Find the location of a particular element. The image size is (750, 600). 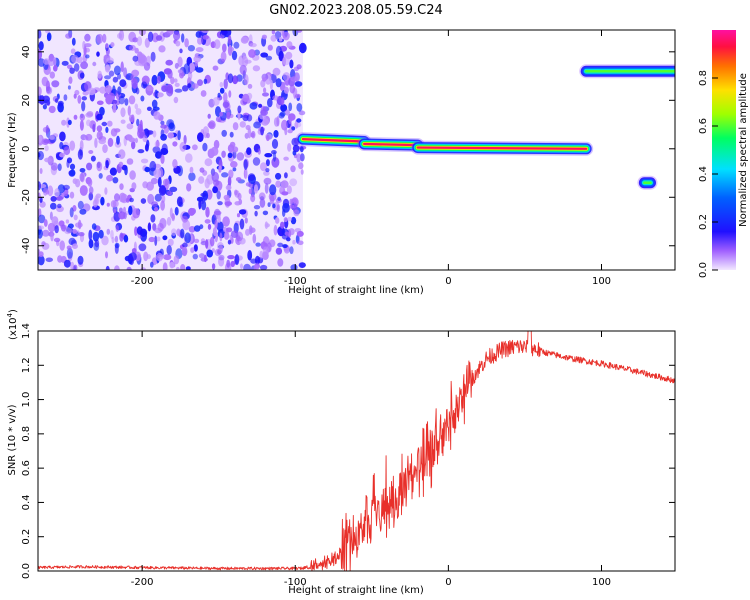

snr-yscale: (x104) is located at coordinates (12, 324).